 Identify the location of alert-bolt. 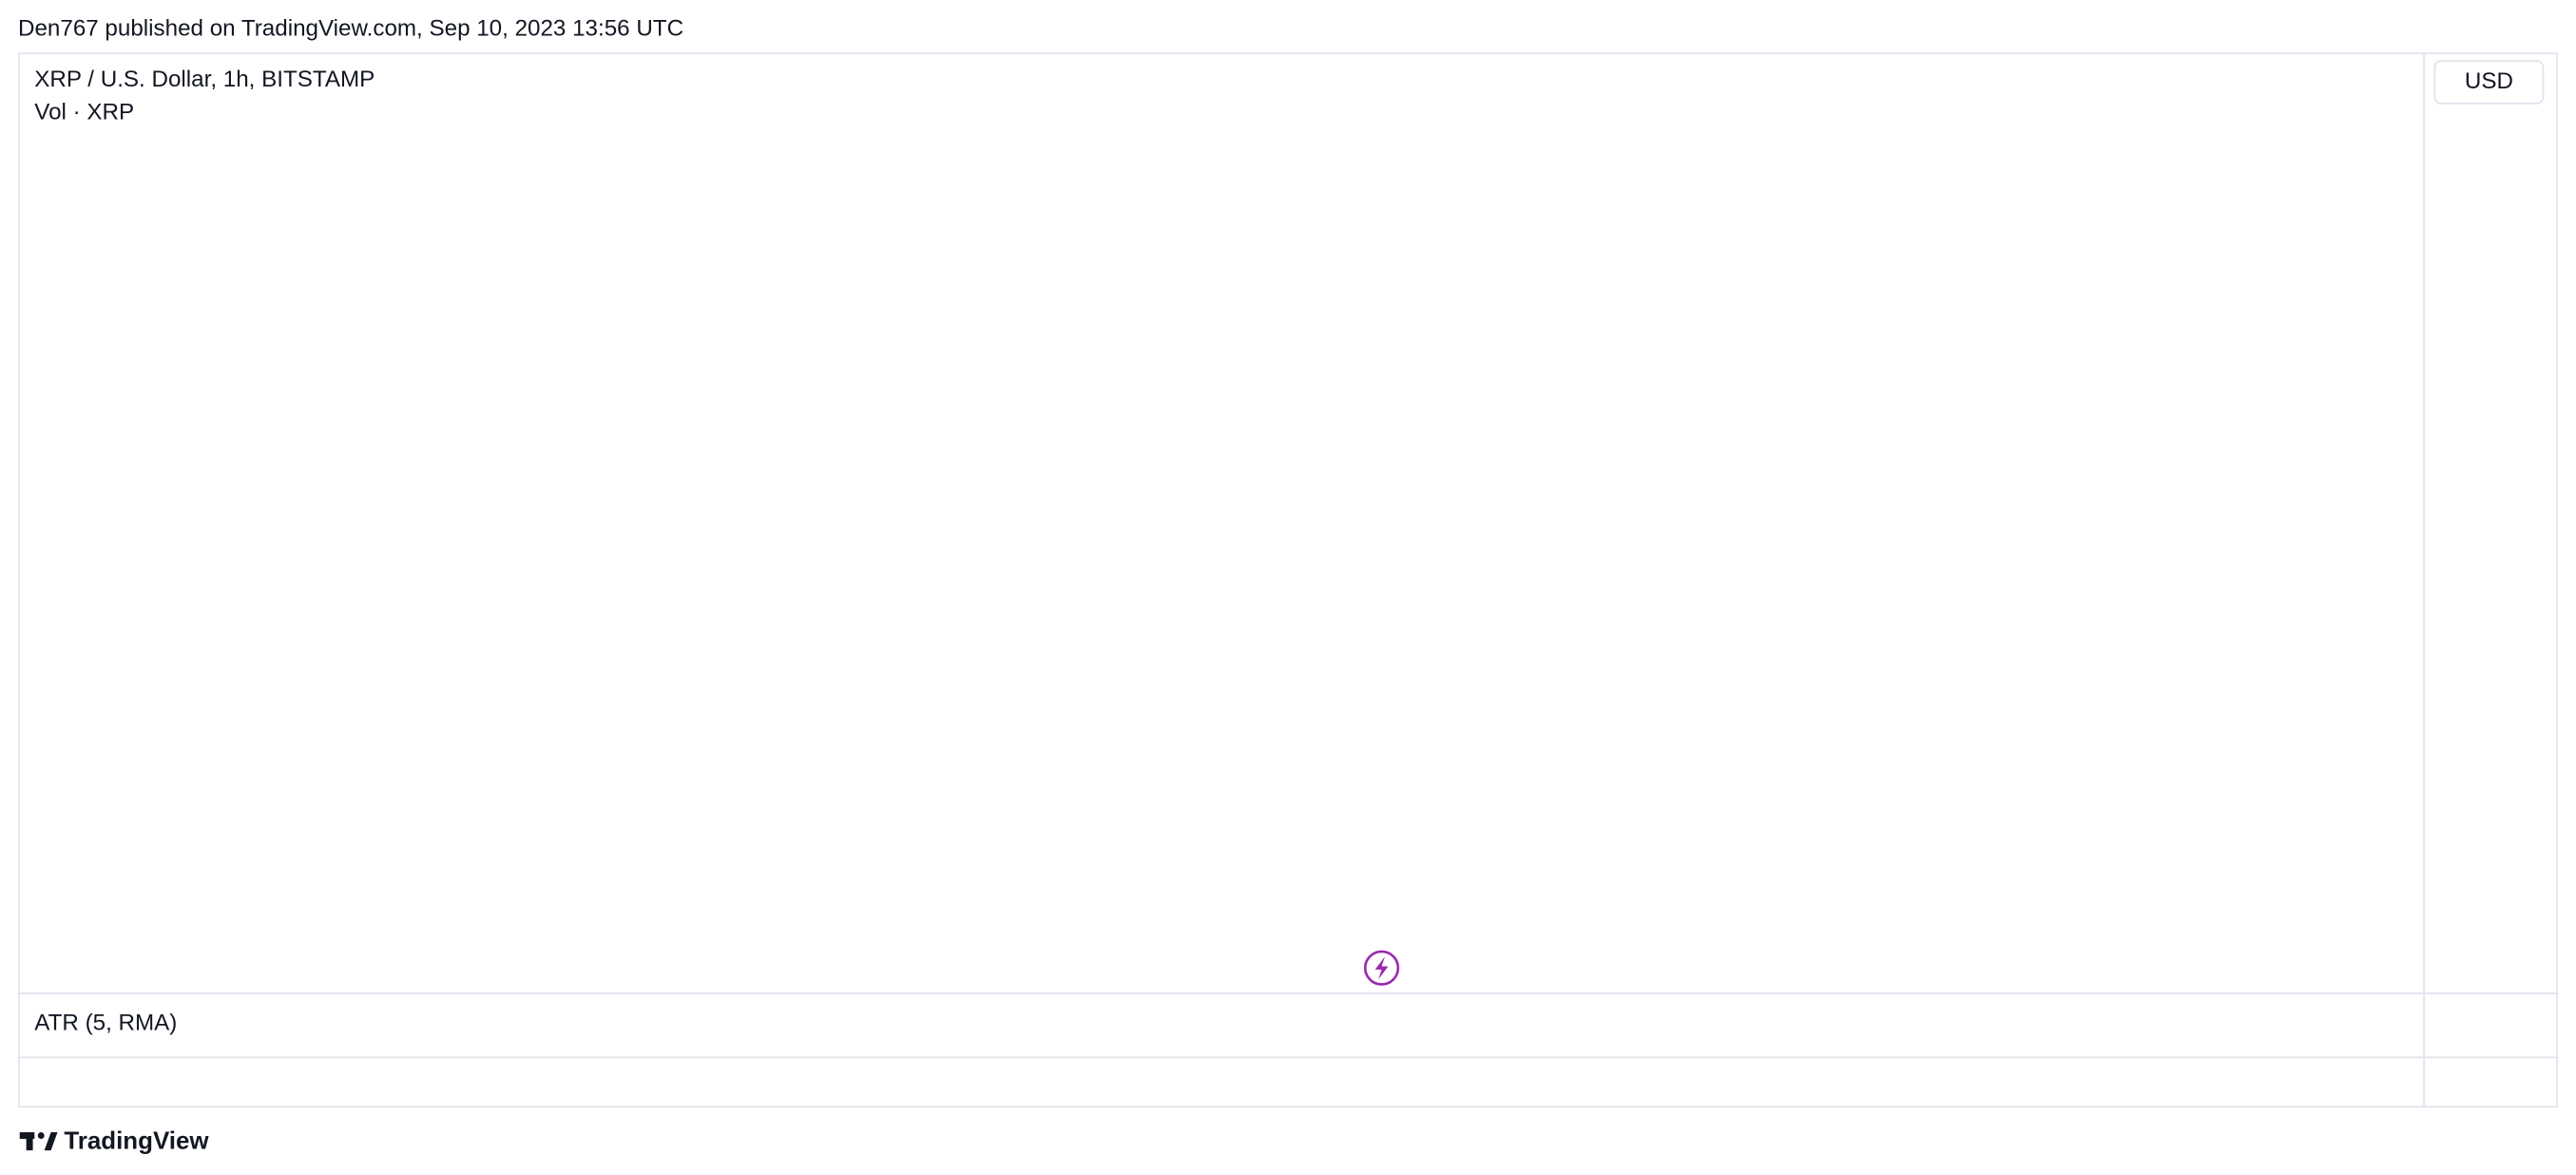
(1382, 968).